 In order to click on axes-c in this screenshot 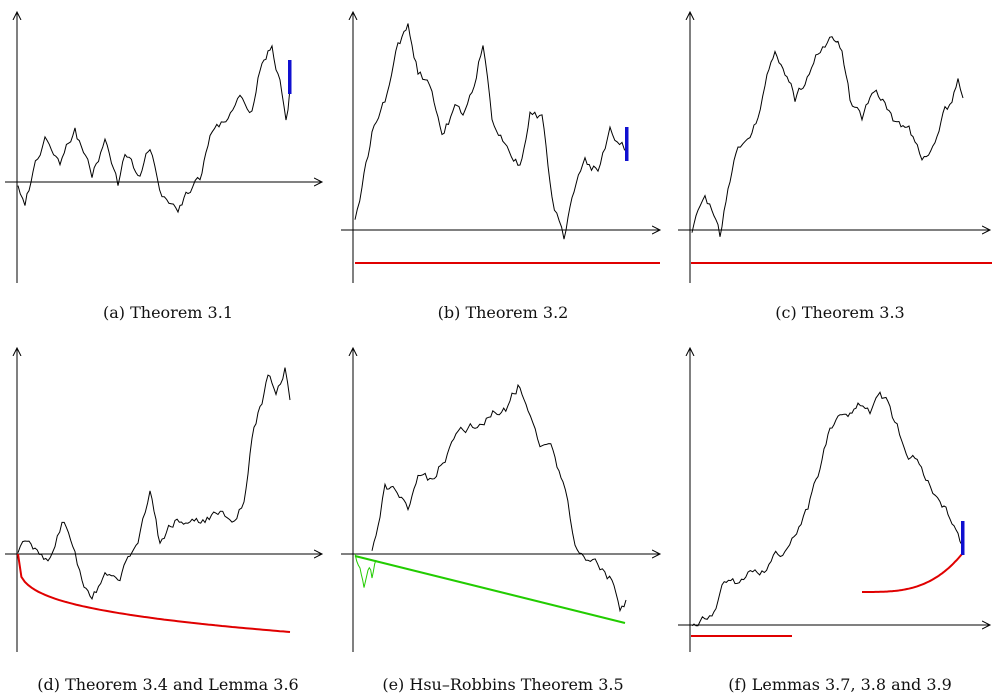, I will do `click(834, 147)`.